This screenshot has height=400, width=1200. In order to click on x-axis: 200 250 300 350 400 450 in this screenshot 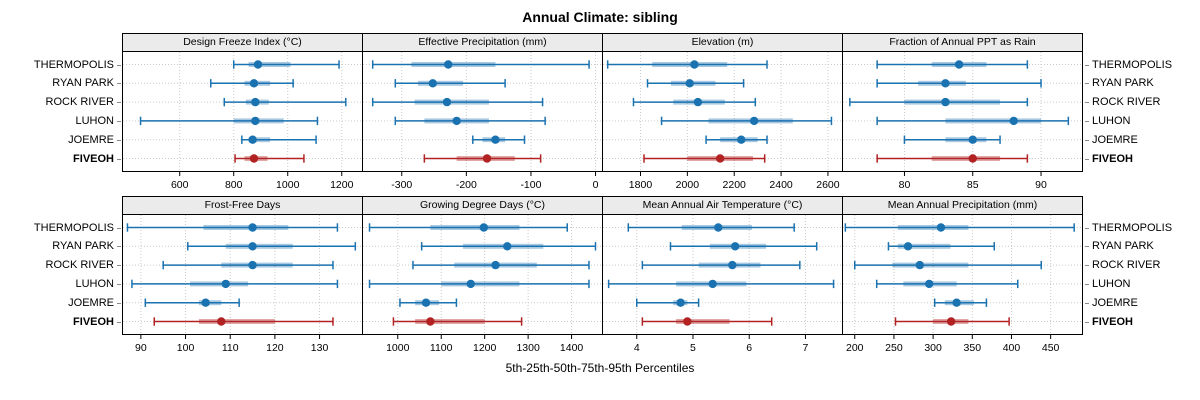, I will do `click(953, 344)`.